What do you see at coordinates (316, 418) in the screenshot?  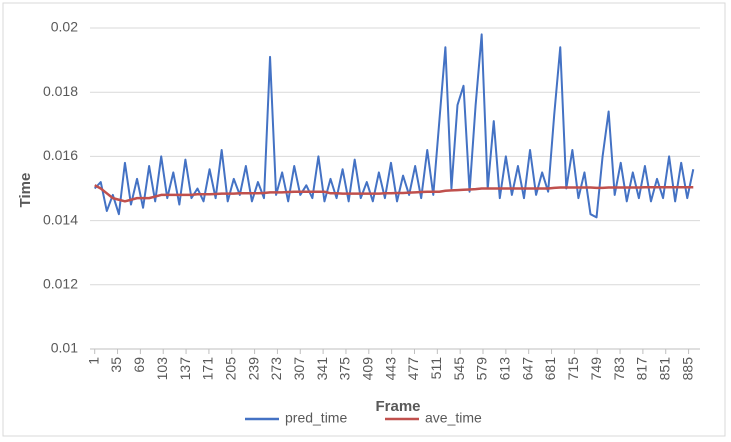 I see `legend-label: pred_time` at bounding box center [316, 418].